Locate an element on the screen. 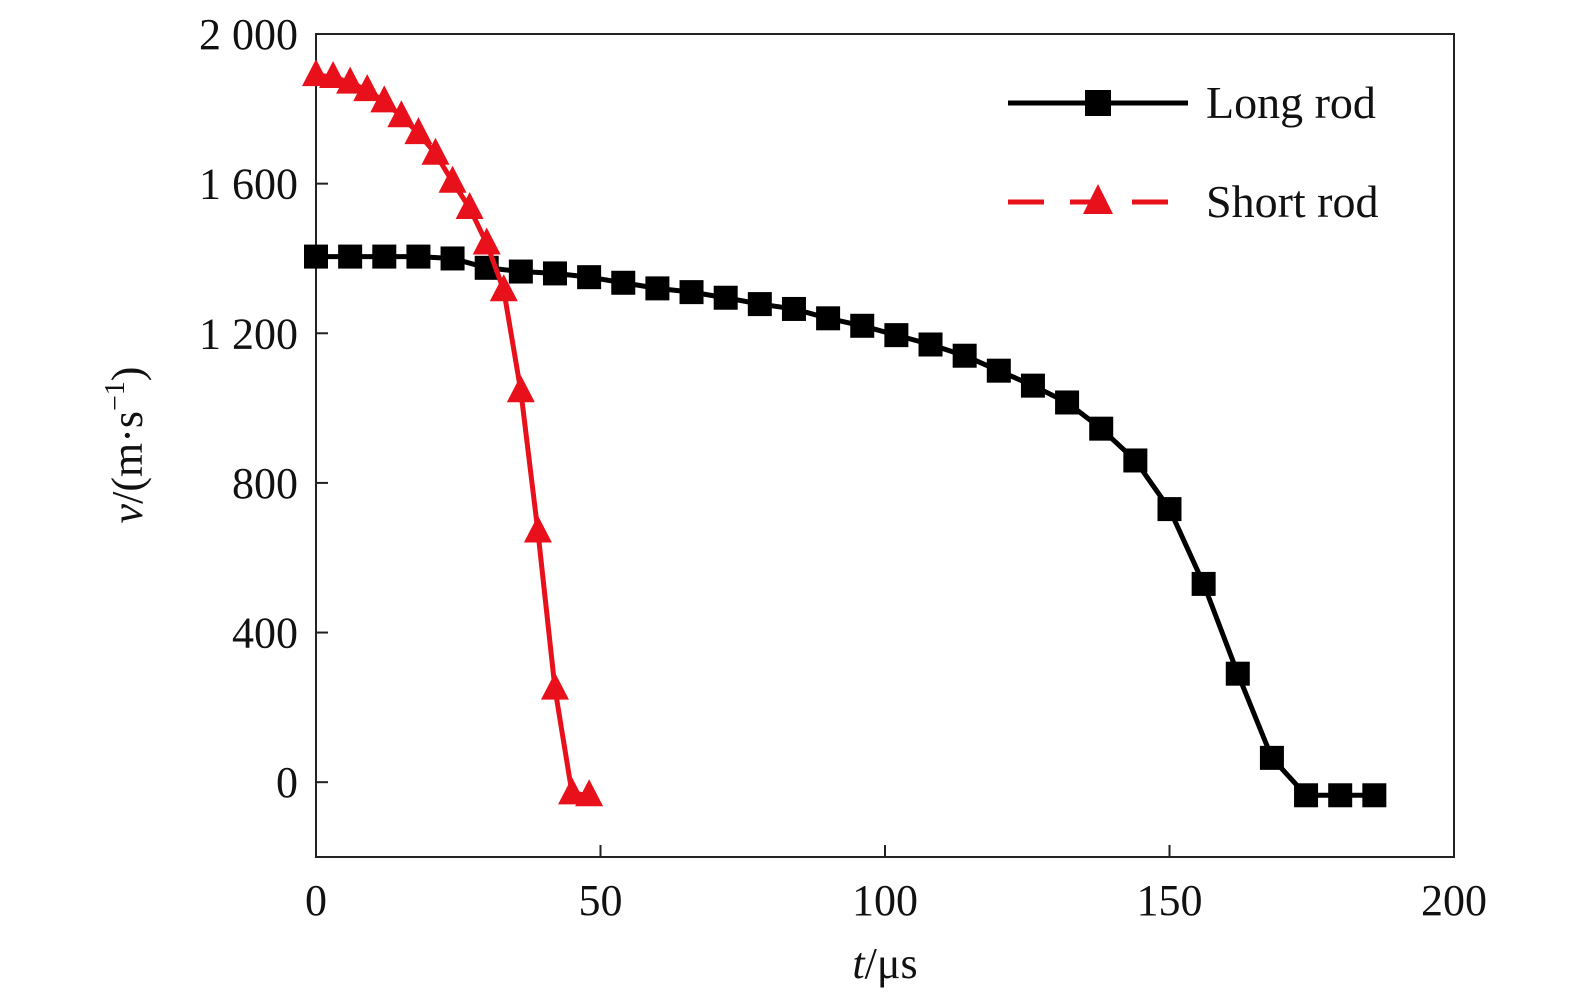  x-tick-label: 50 is located at coordinates (601, 900).